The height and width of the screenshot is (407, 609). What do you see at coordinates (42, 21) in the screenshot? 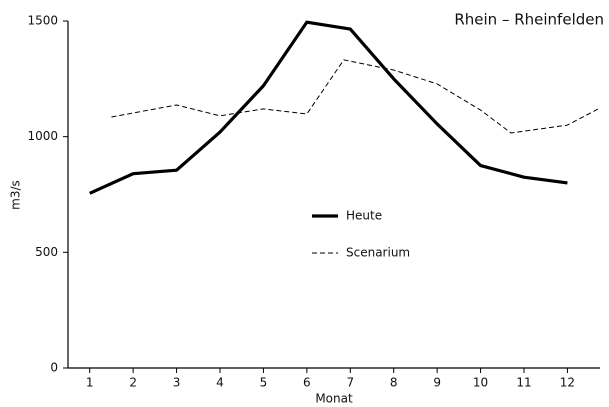
I see `y-tick-label: 1500` at bounding box center [42, 21].